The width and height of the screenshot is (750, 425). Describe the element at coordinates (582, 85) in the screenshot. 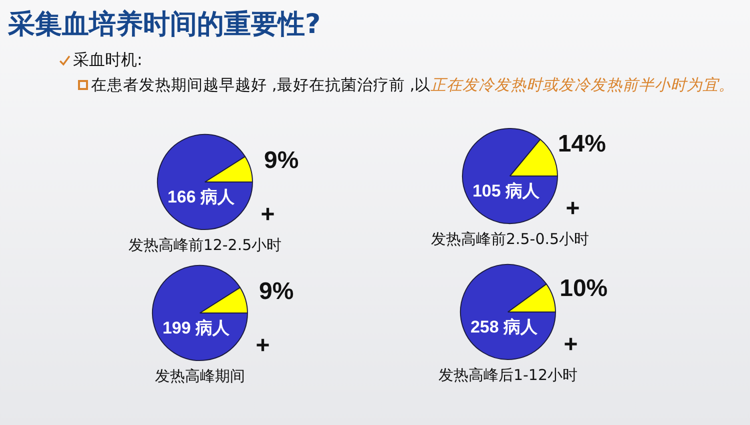

I see `text: 正在发冷发热时或发冷发热前半小时为宜。` at that location.